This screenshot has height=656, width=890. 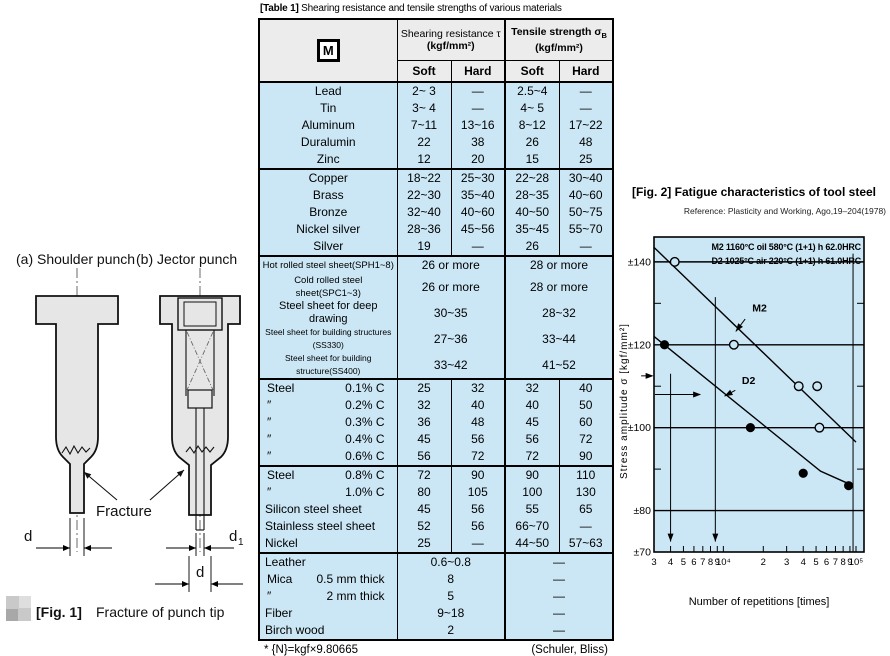 What do you see at coordinates (328, 229) in the screenshot?
I see `material-cell: Nickel silver` at bounding box center [328, 229].